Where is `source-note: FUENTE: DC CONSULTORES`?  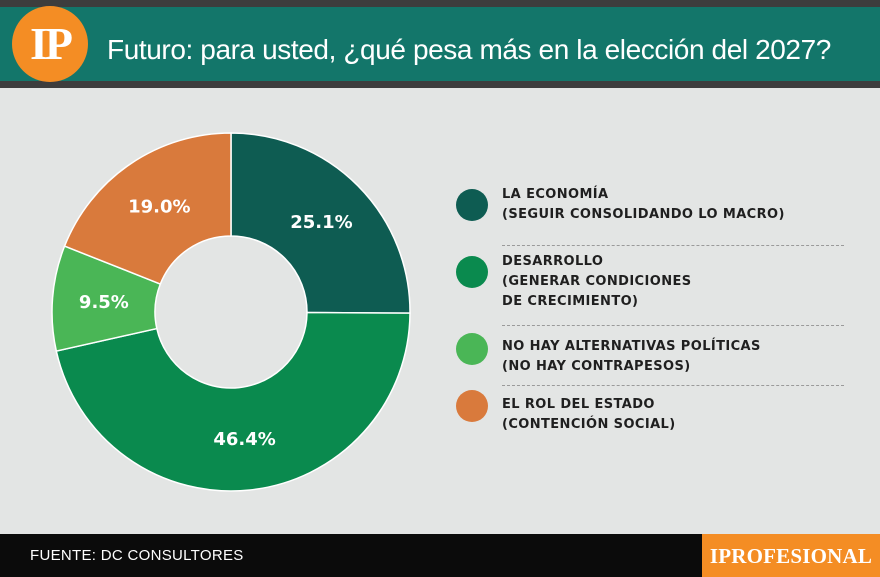 source-note: FUENTE: DC CONSULTORES is located at coordinates (137, 555).